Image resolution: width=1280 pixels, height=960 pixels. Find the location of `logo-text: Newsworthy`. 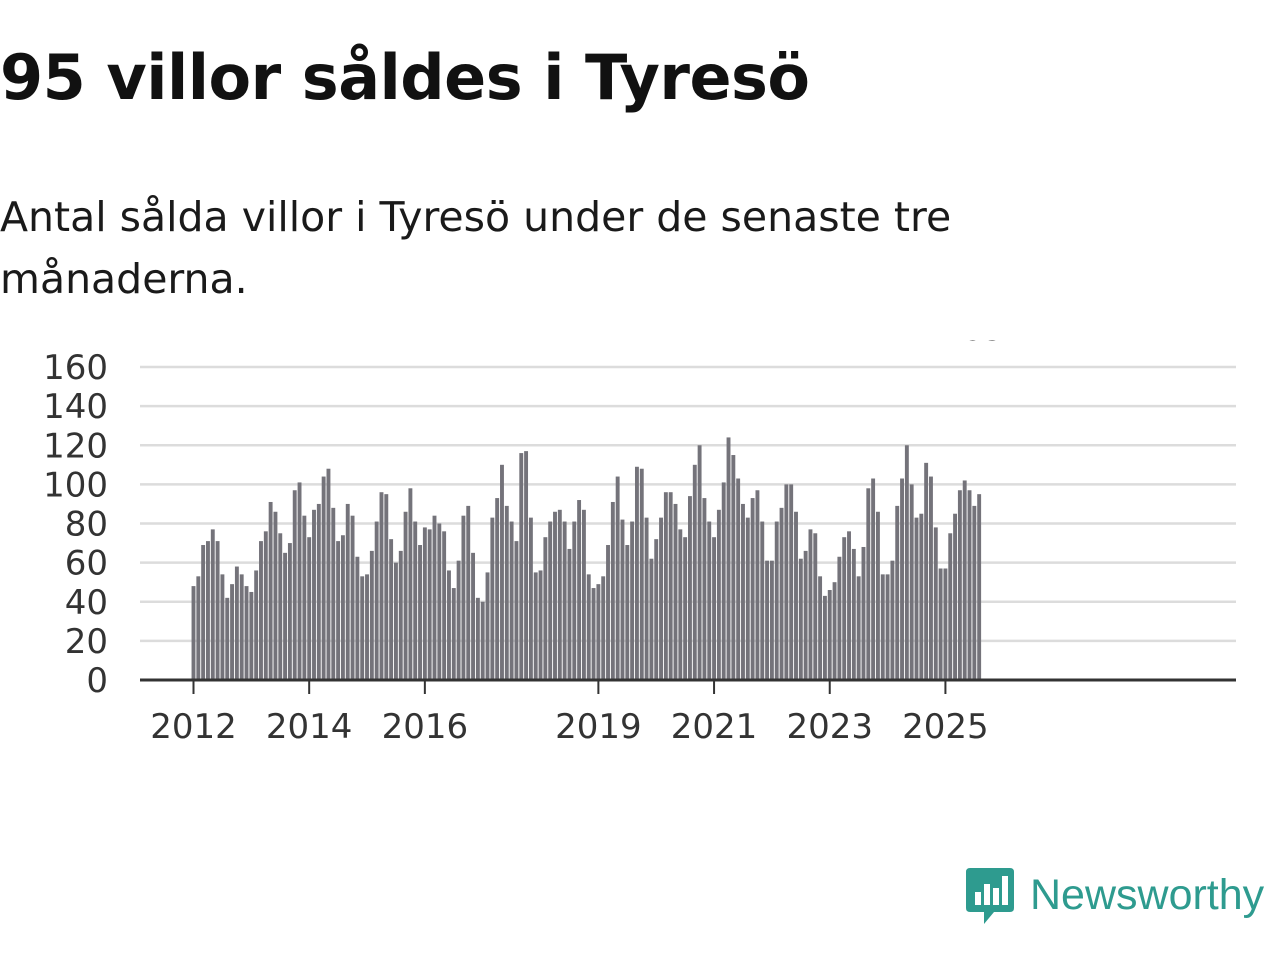

logo-text: Newsworthy is located at coordinates (1147, 894).